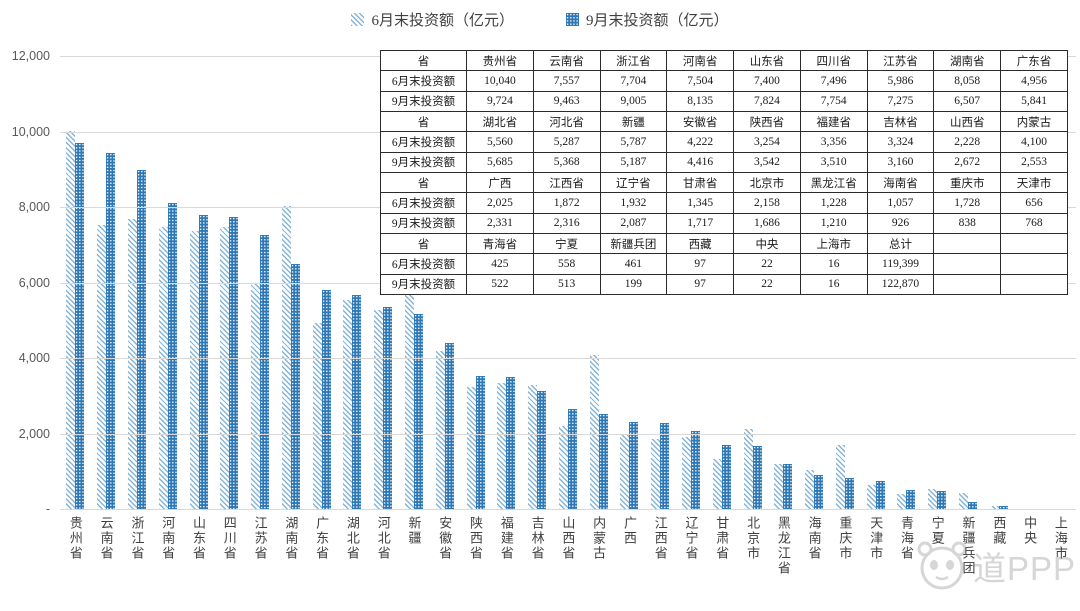 This screenshot has width=1080, height=611. What do you see at coordinates (767, 142) in the screenshot?
I see `table-cell: 3,254` at bounding box center [767, 142].